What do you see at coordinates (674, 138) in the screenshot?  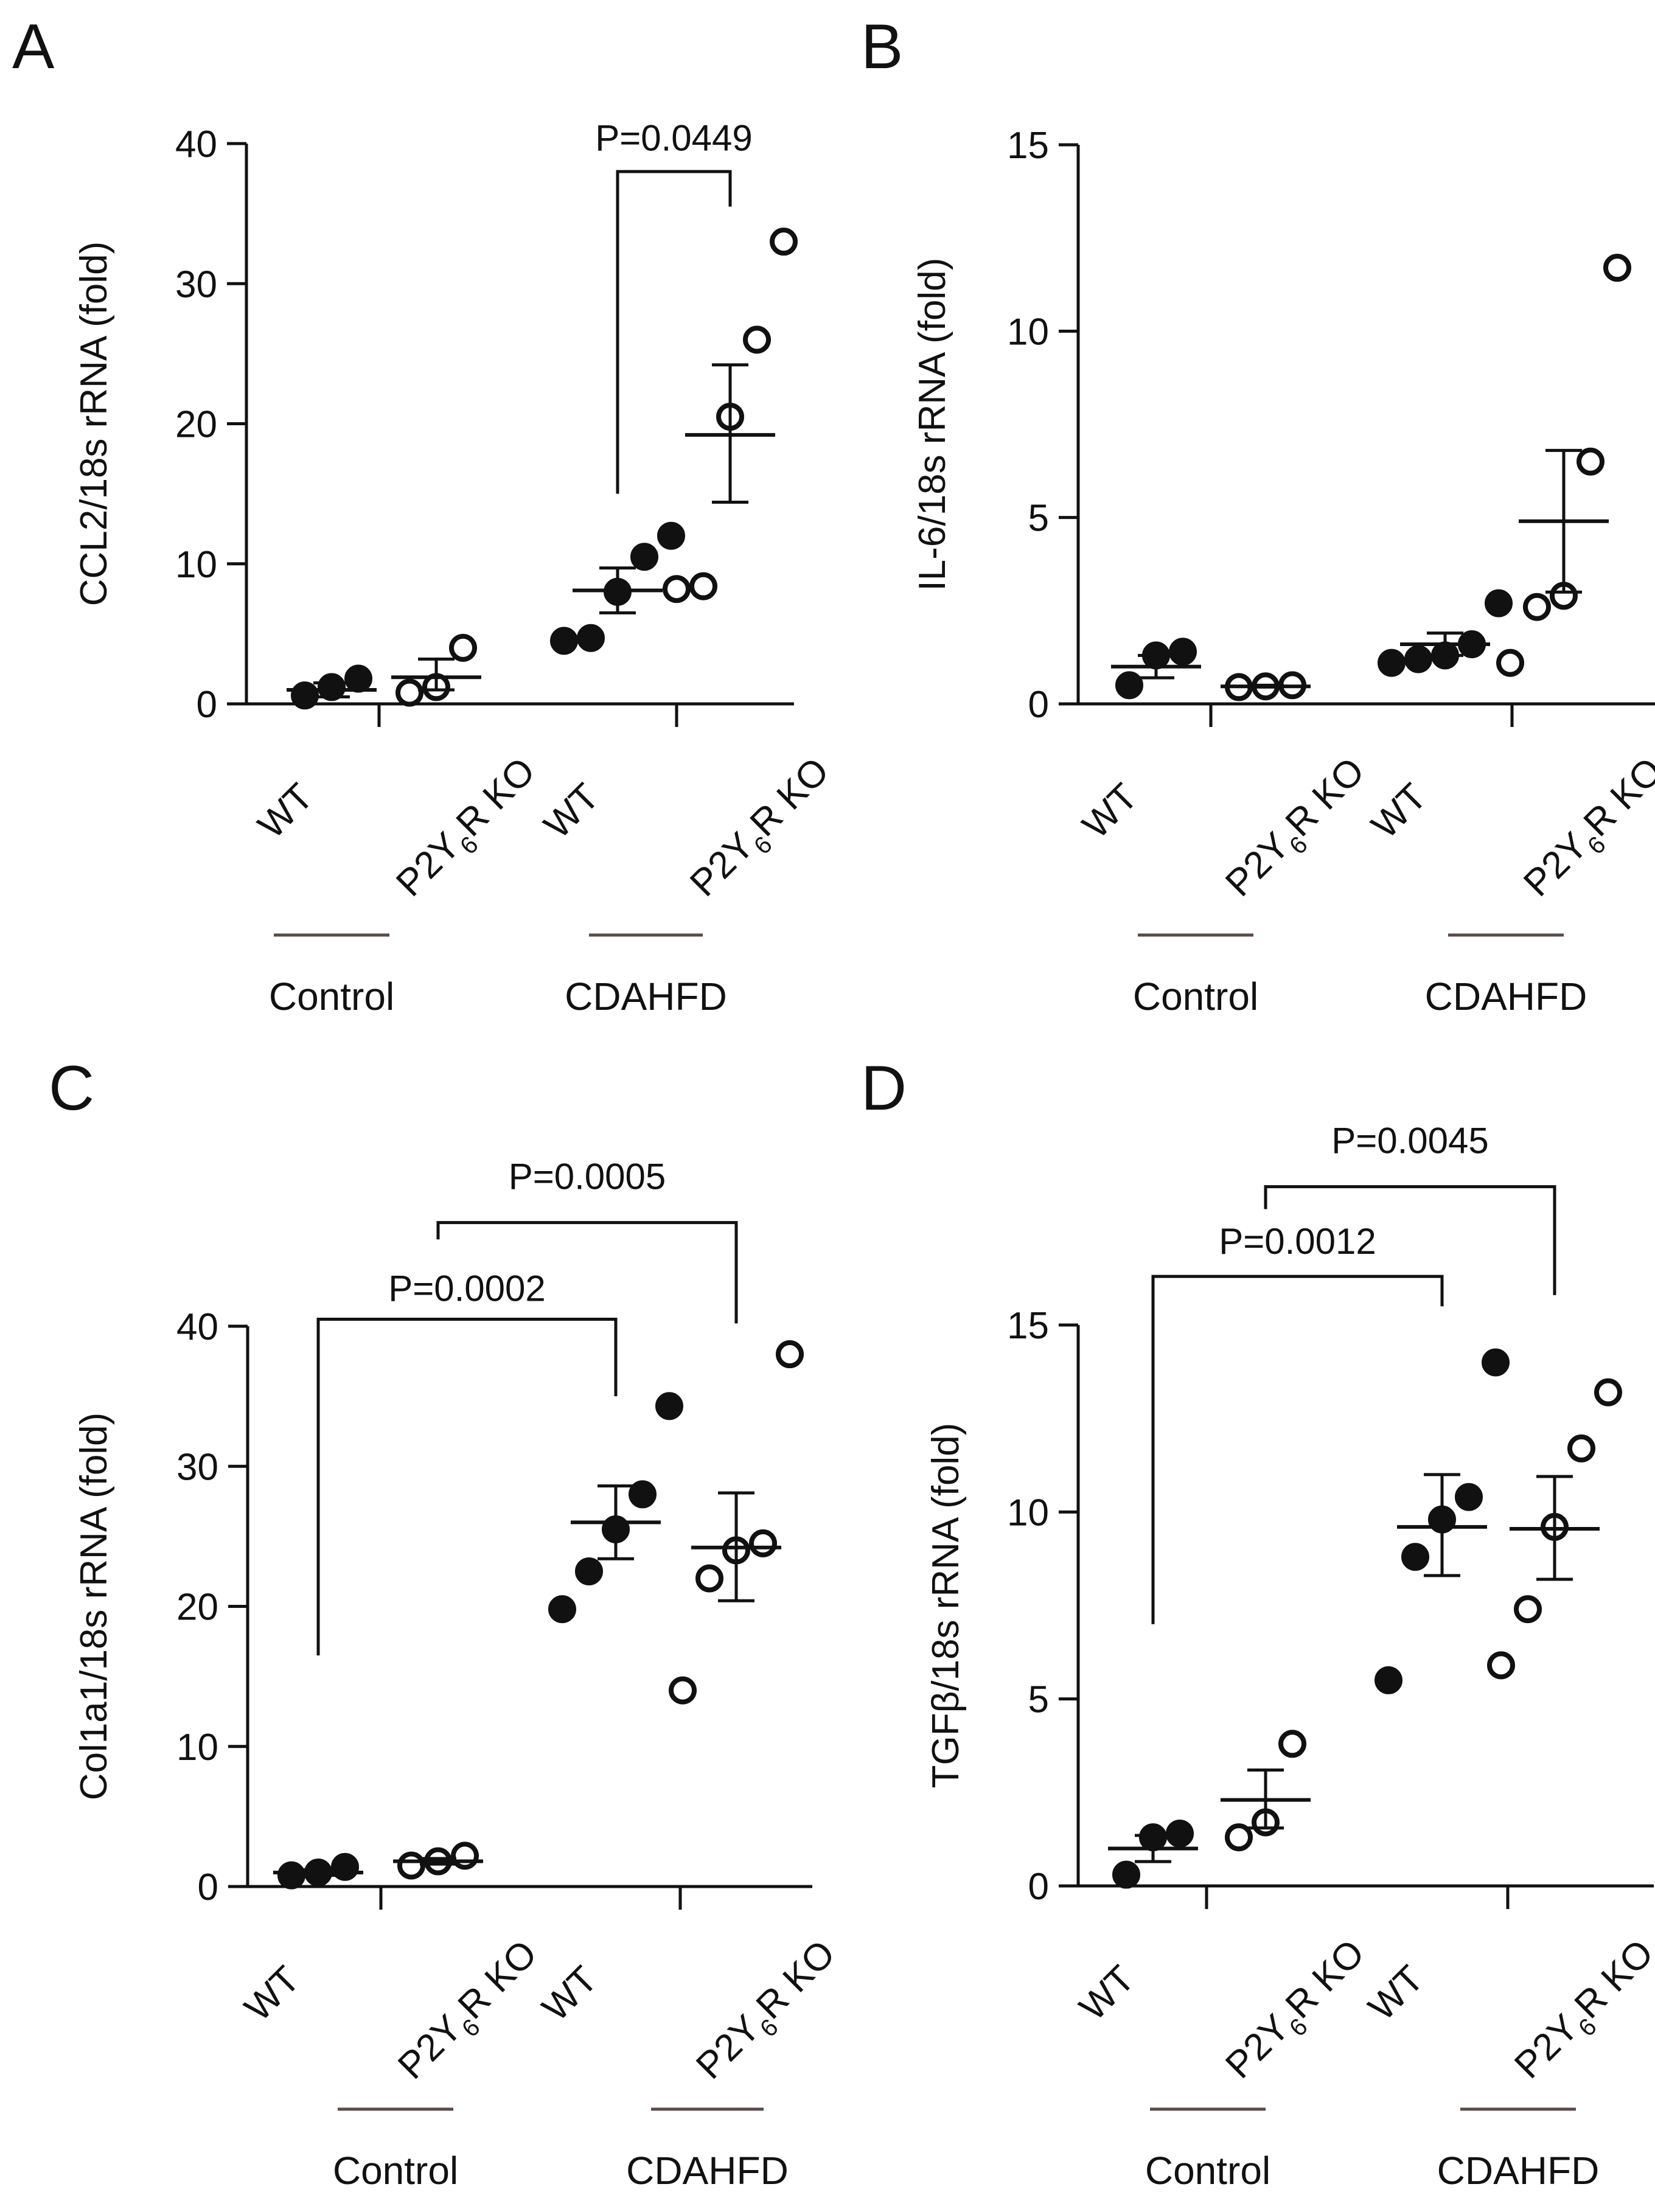 I see `p-value-label: P=0.0449` at bounding box center [674, 138].